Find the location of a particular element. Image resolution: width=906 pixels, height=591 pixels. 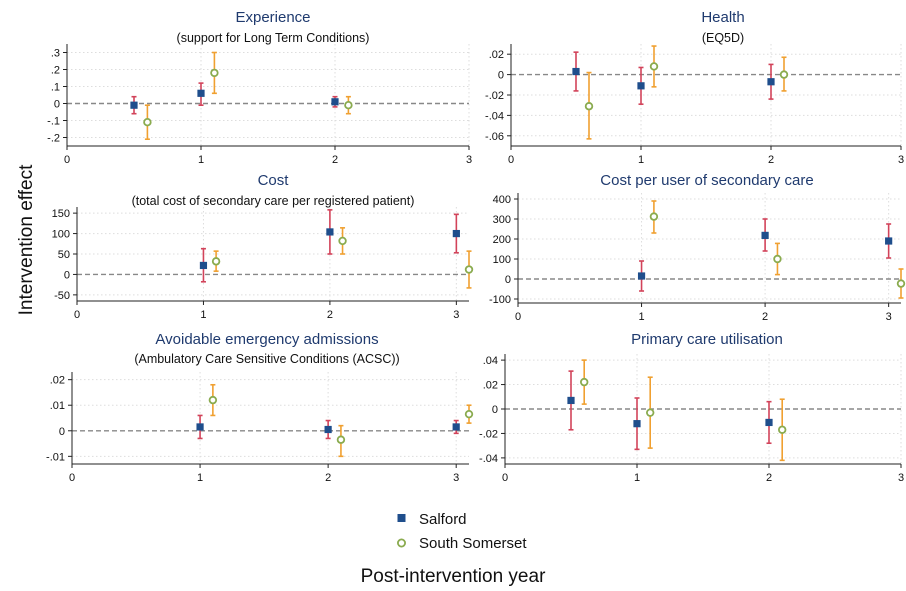

salford-legend-marker is located at coordinates (401, 518).